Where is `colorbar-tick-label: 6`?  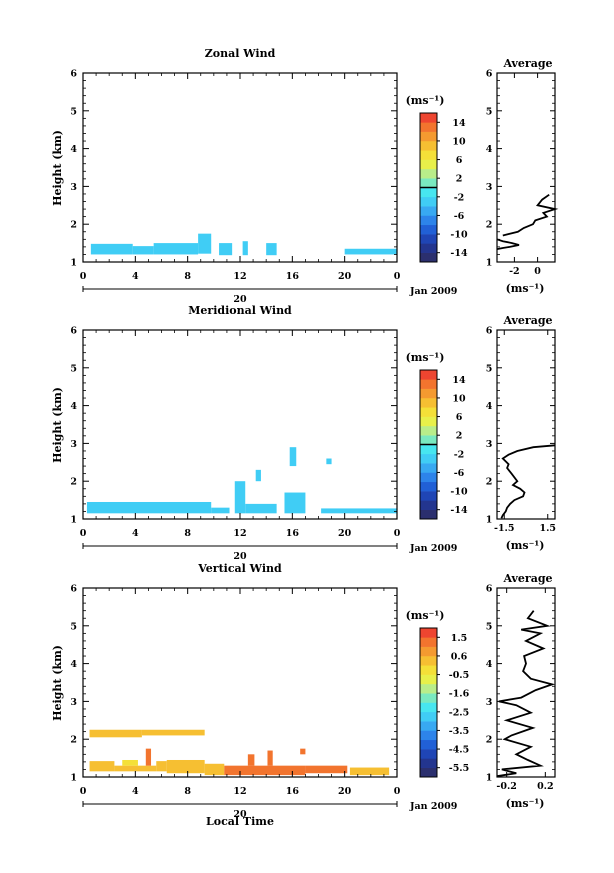
colorbar-tick-label: 6 is located at coordinates (459, 160).